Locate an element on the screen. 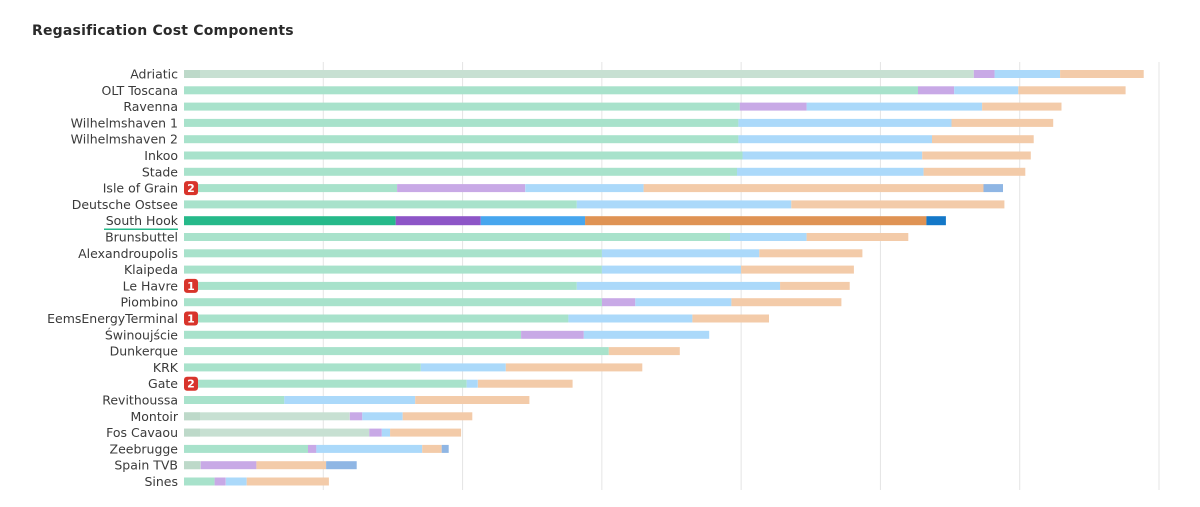 The width and height of the screenshot is (1200, 507). category-label: KRK is located at coordinates (166, 367).